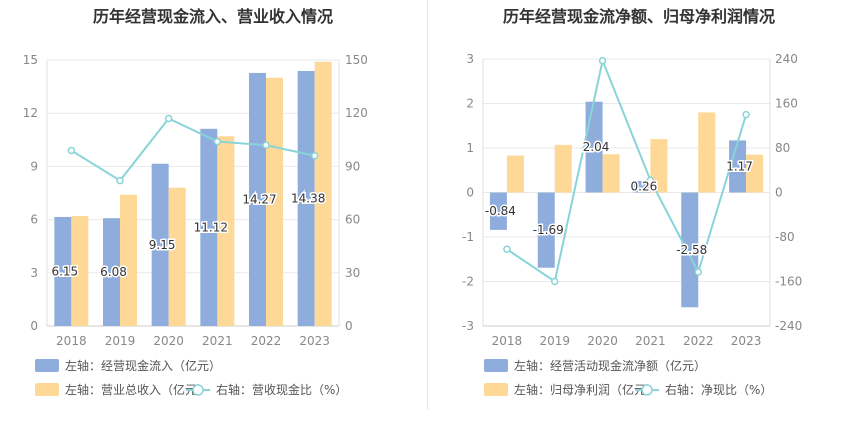  What do you see at coordinates (782, 148) in the screenshot?
I see `y-right-tick-label: 80` at bounding box center [782, 148].